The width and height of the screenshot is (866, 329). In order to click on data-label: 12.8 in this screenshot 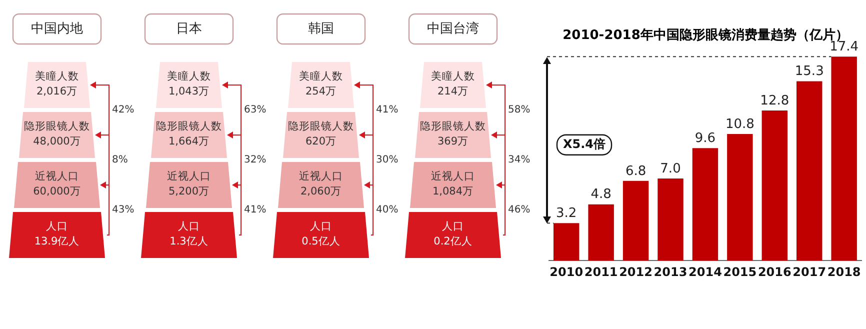, I will do `click(775, 100)`.